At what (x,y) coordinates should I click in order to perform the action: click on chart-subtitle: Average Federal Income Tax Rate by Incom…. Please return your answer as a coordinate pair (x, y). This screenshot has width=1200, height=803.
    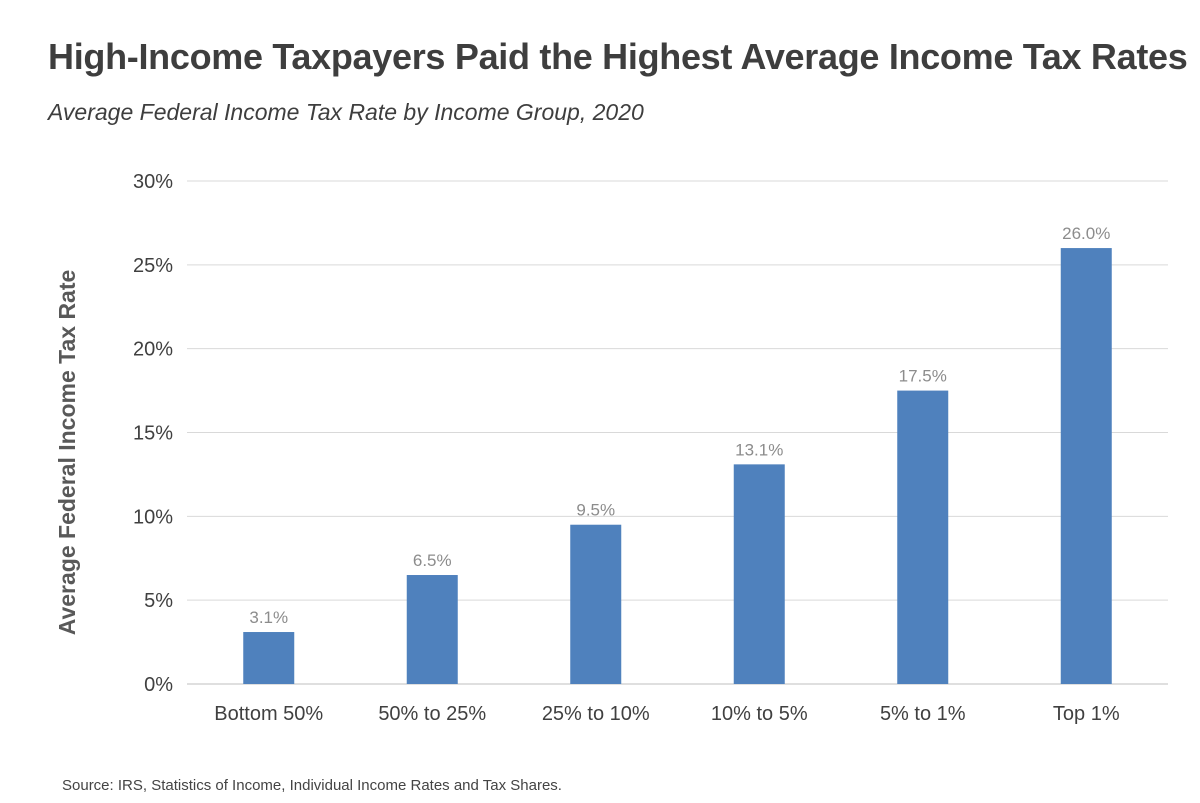
    Looking at the image, I should click on (346, 112).